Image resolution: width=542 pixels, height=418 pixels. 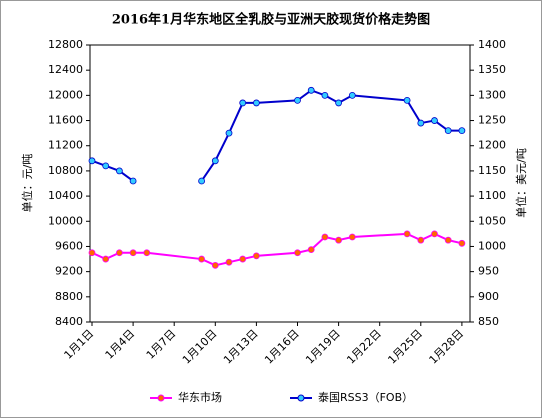 What do you see at coordinates (65, 195) in the screenshot?
I see `y-tick-label: 10400` at bounding box center [65, 195].